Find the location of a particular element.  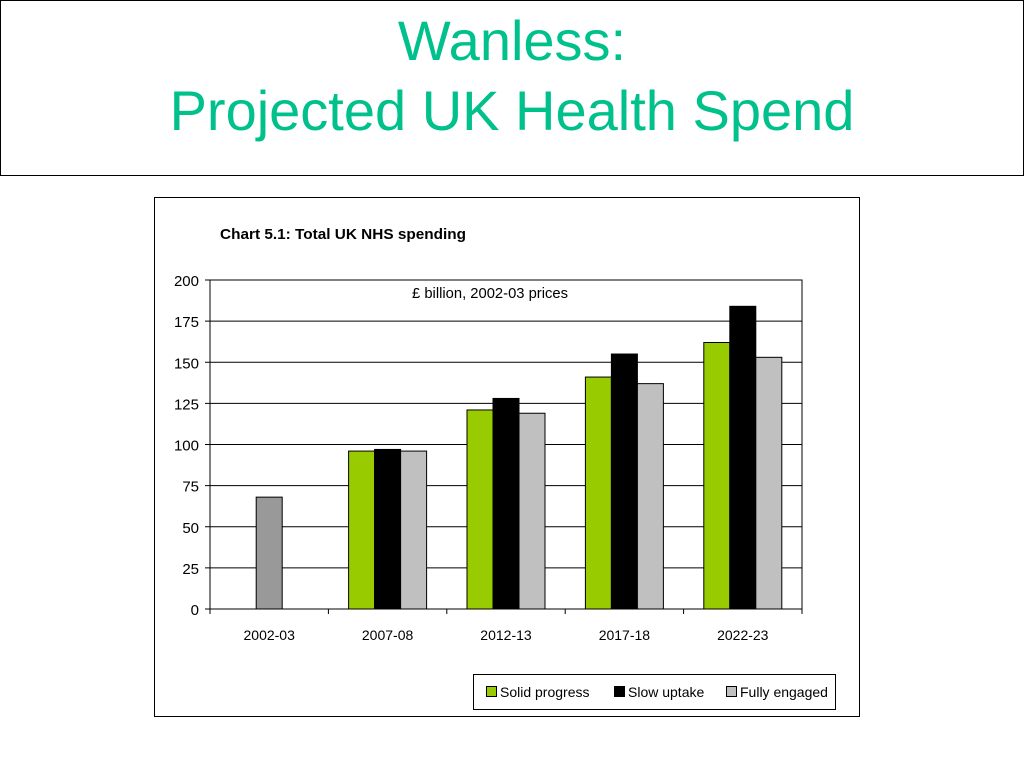

y-tick-label: 150 is located at coordinates (186, 363).